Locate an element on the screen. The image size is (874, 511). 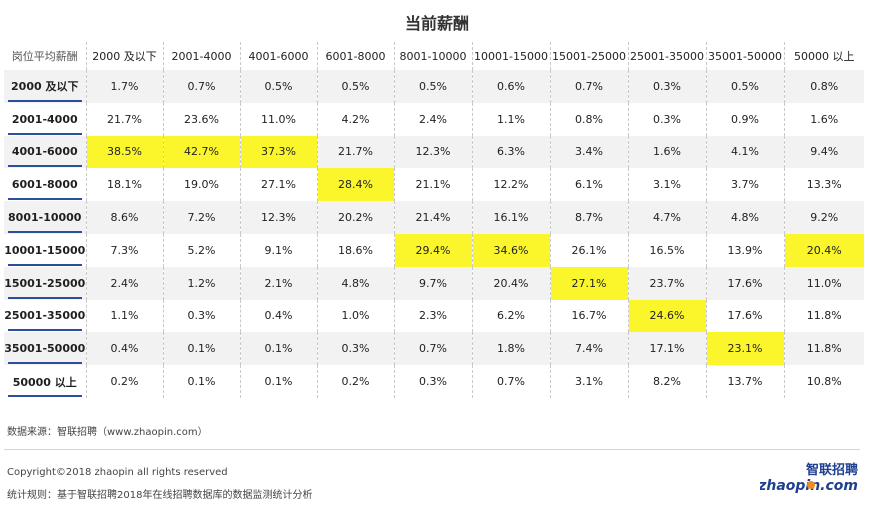
table-cell: 0.6% is located at coordinates (511, 86).